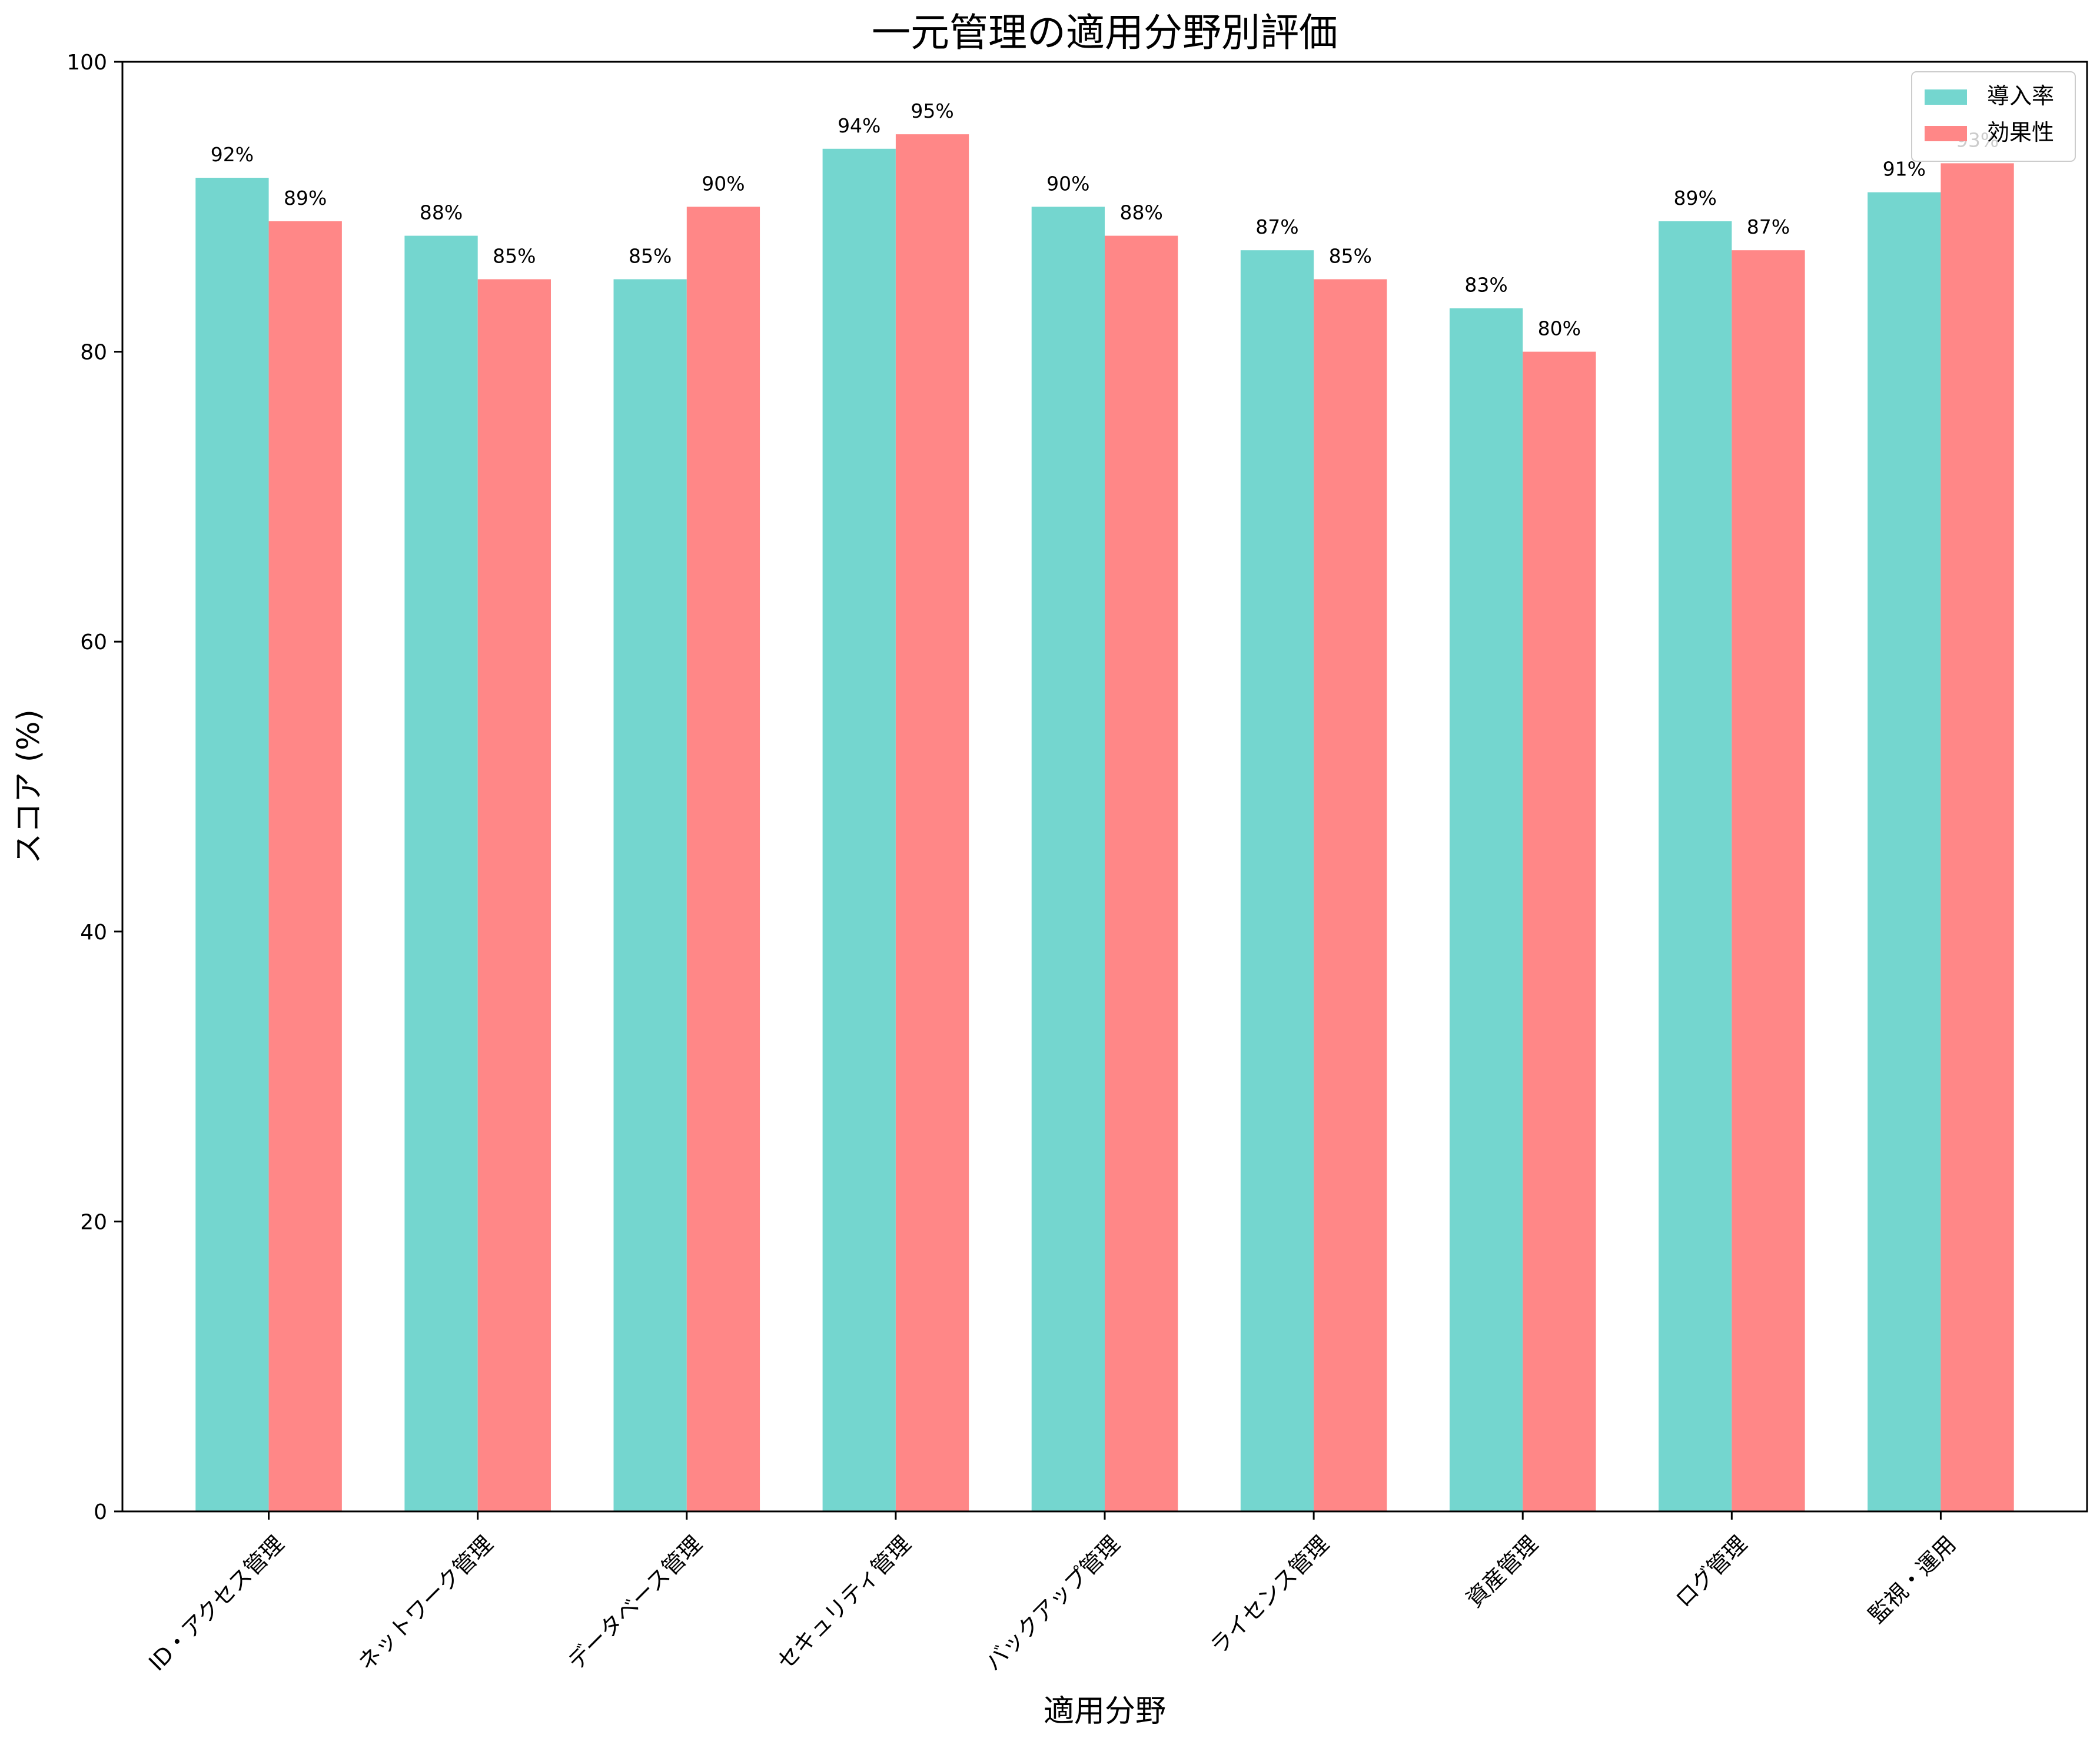  What do you see at coordinates (2020, 96) in the screenshot?
I see `legend-label-0: 導入率` at bounding box center [2020, 96].